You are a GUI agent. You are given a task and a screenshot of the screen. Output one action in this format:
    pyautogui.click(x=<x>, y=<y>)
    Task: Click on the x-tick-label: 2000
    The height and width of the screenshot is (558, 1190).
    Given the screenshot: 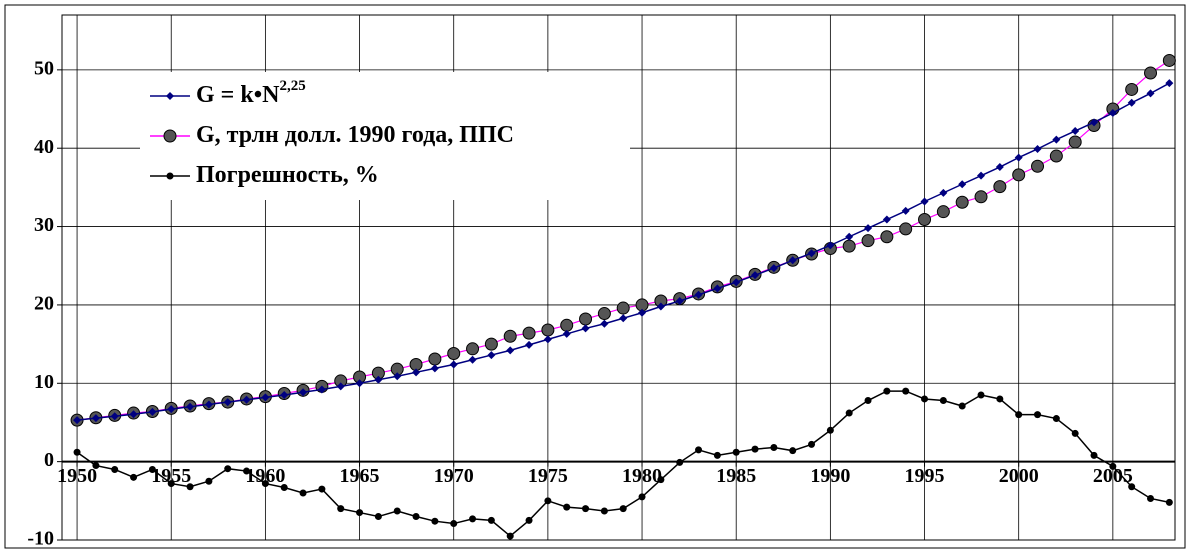 What is the action you would take?
    pyautogui.click(x=1019, y=476)
    